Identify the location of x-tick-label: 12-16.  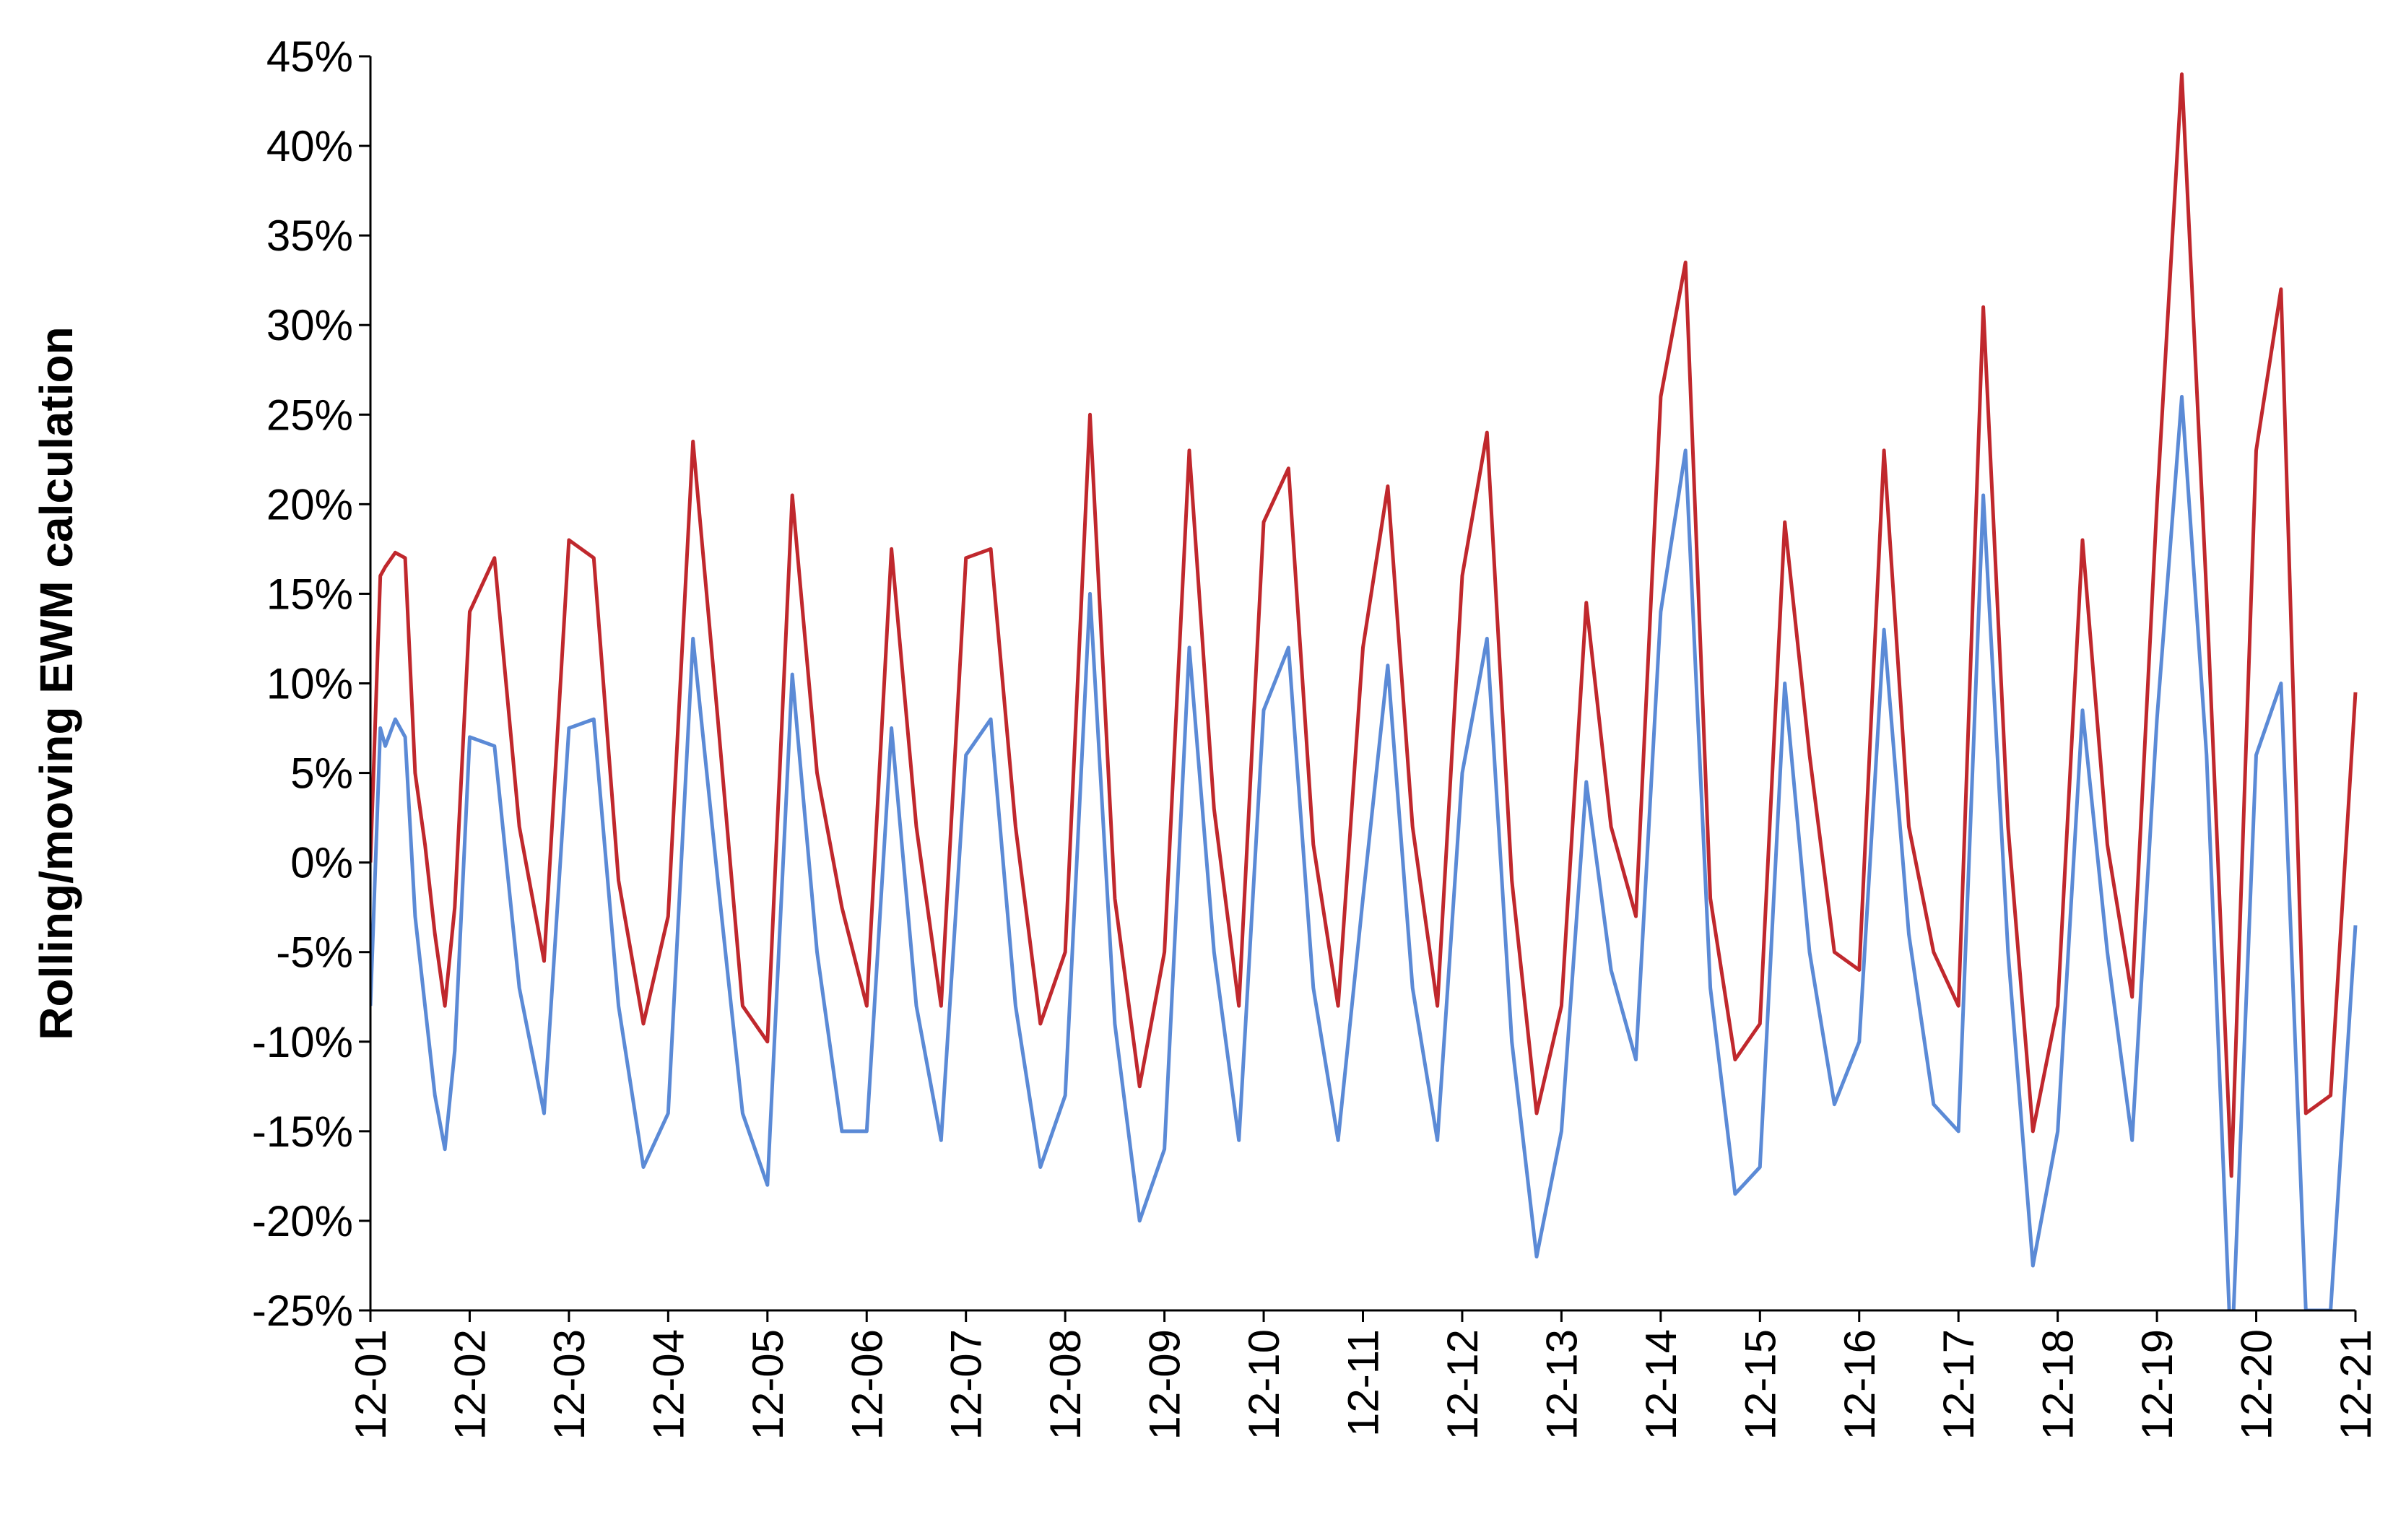
(1860, 1384).